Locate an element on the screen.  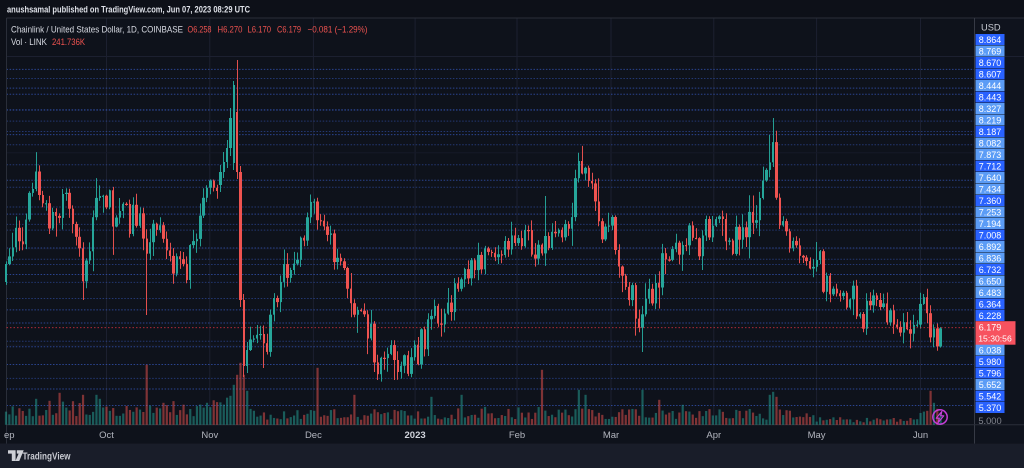
svg-text: 6.483 is located at coordinates (990, 293).